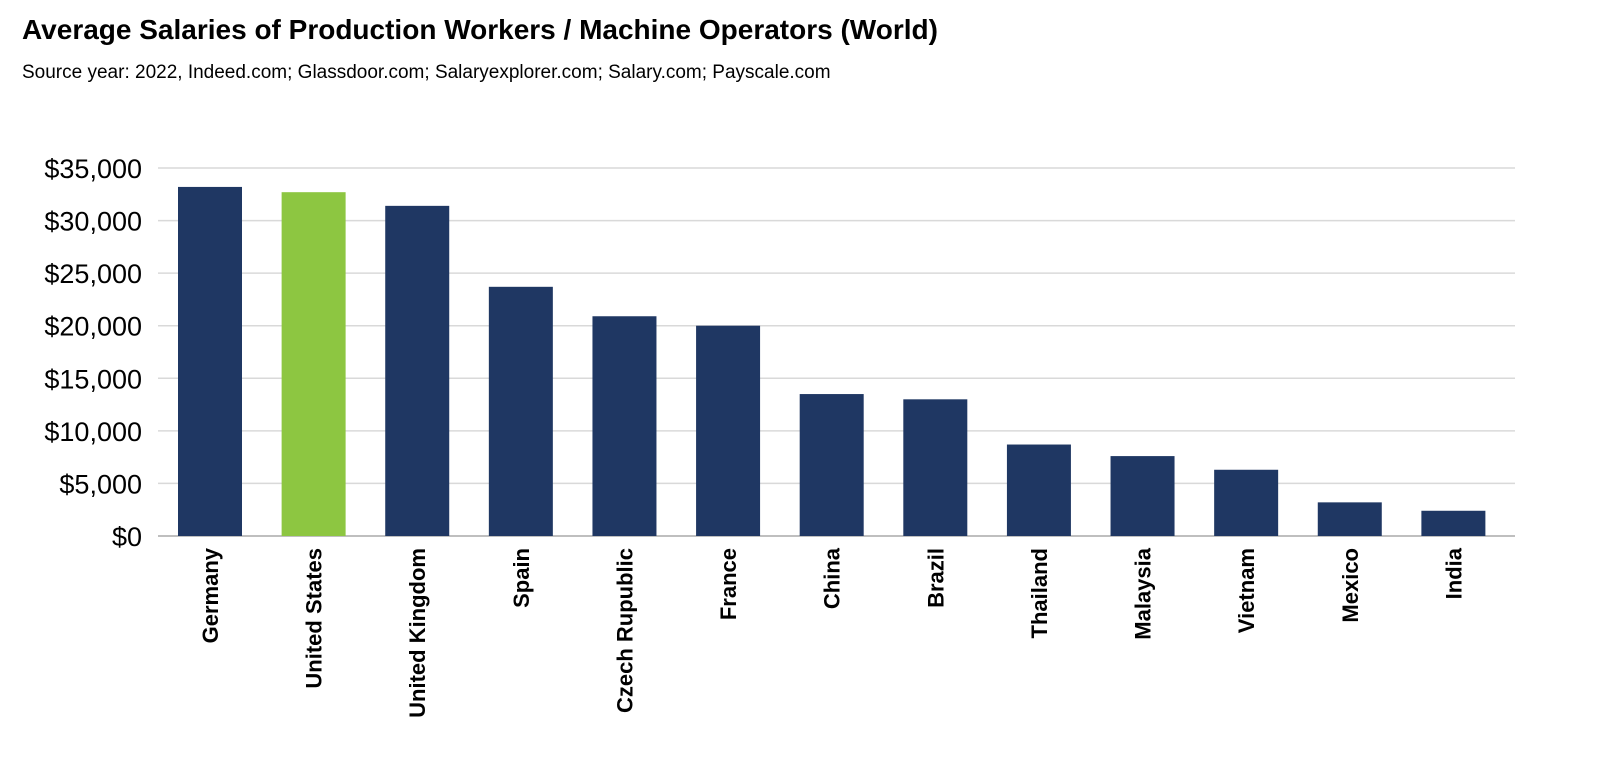  Describe the element at coordinates (93, 379) in the screenshot. I see `y-tick-label: $15,000` at that location.